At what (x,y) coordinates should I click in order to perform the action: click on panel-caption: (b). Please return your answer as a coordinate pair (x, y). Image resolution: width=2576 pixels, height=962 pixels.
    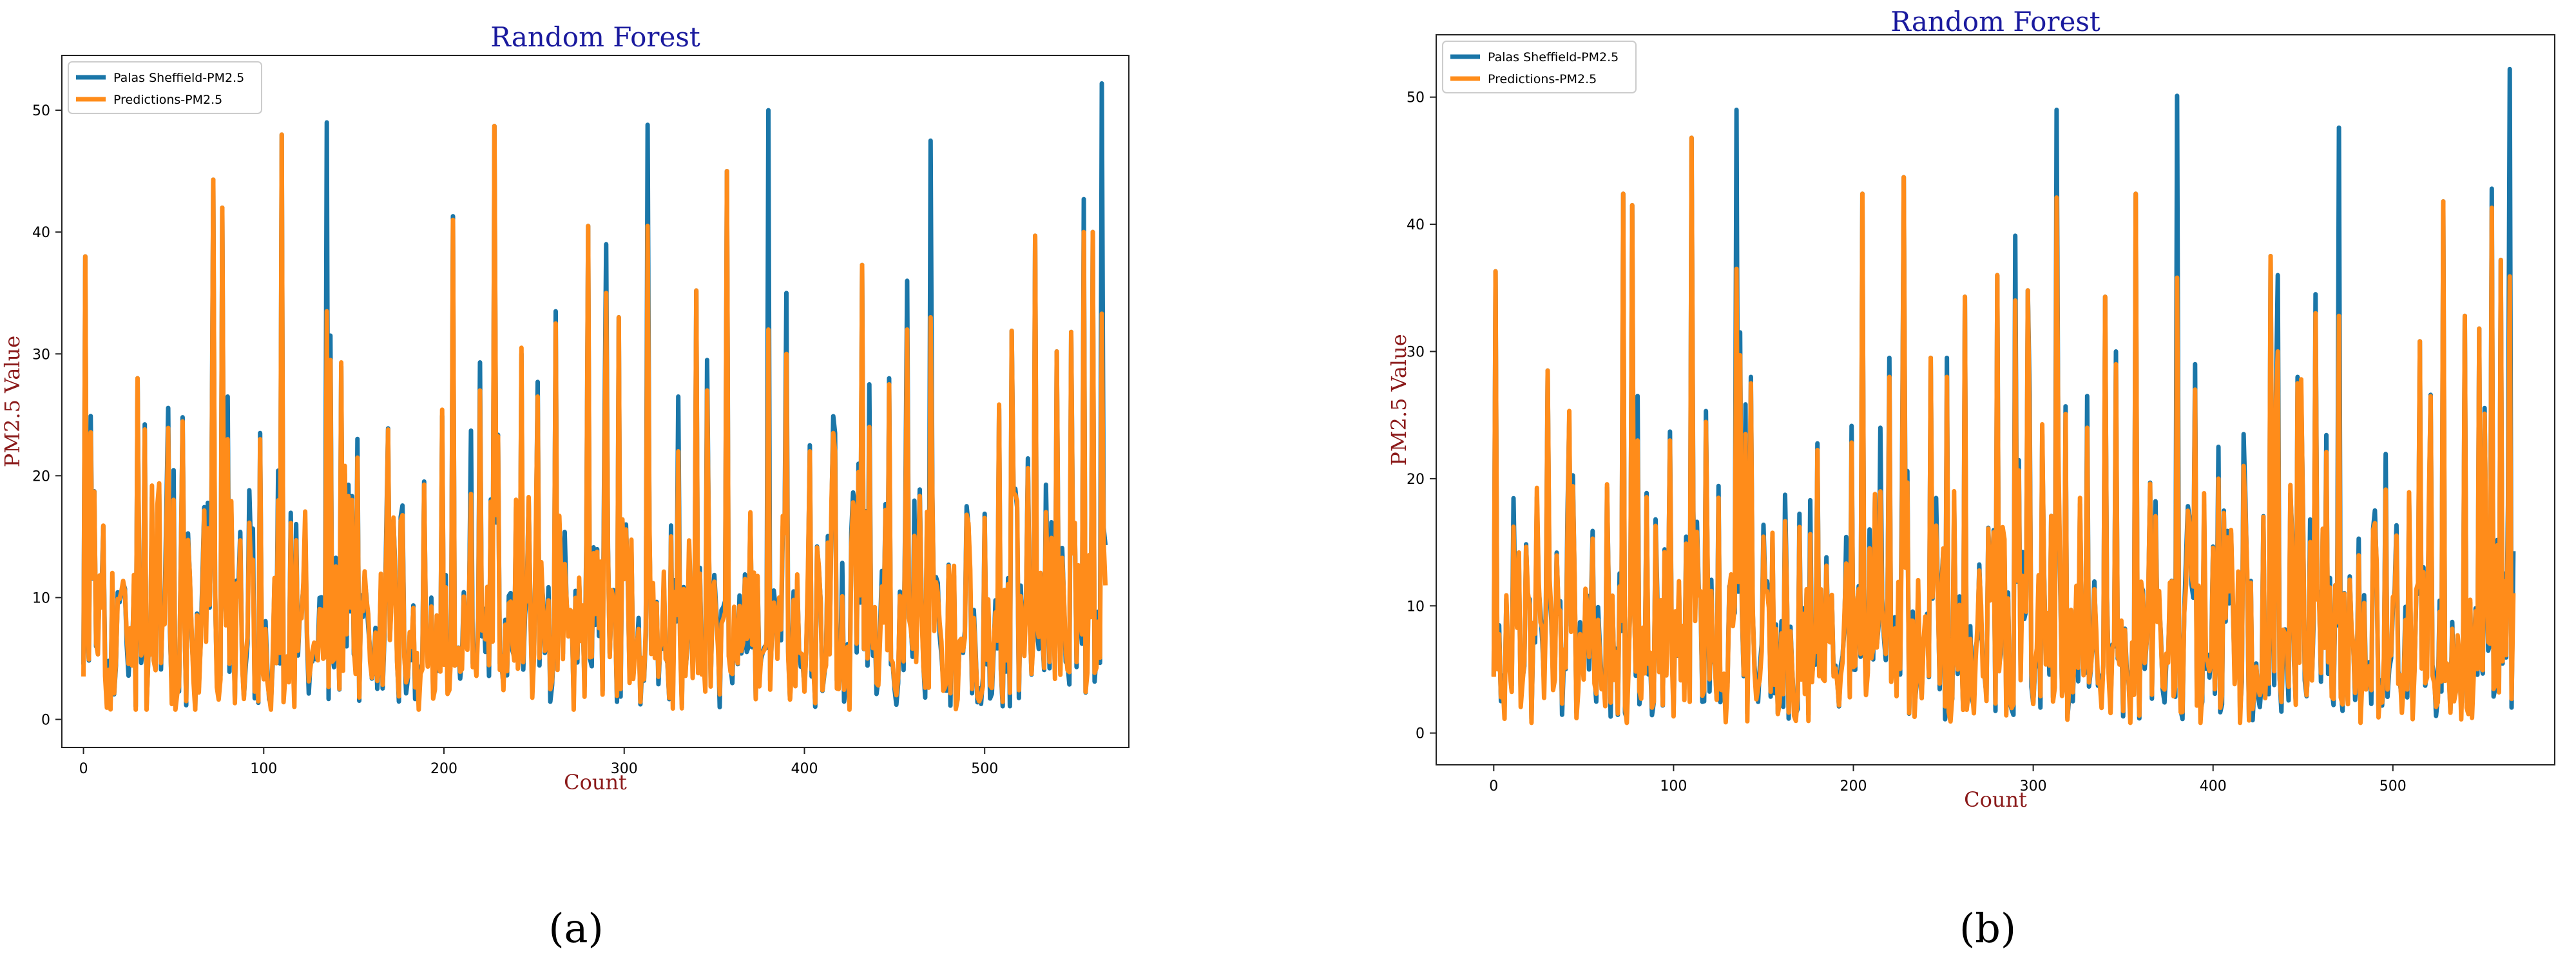
    Looking at the image, I should click on (1987, 928).